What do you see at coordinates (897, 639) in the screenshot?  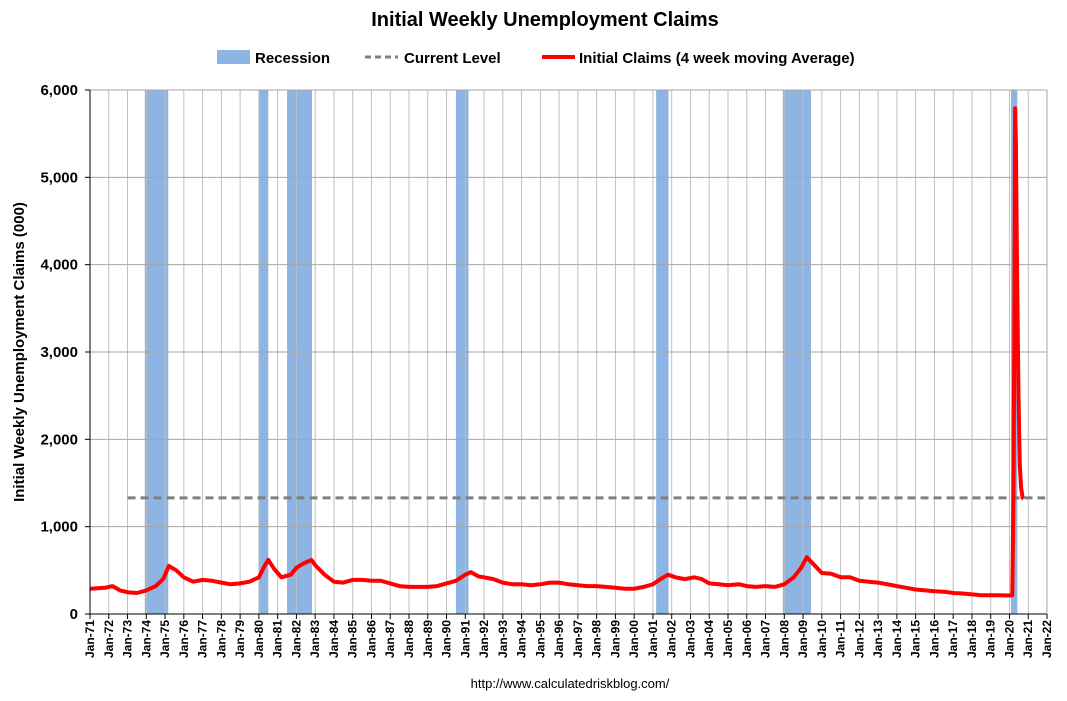 I see `x-tick-label: Jan-14` at bounding box center [897, 639].